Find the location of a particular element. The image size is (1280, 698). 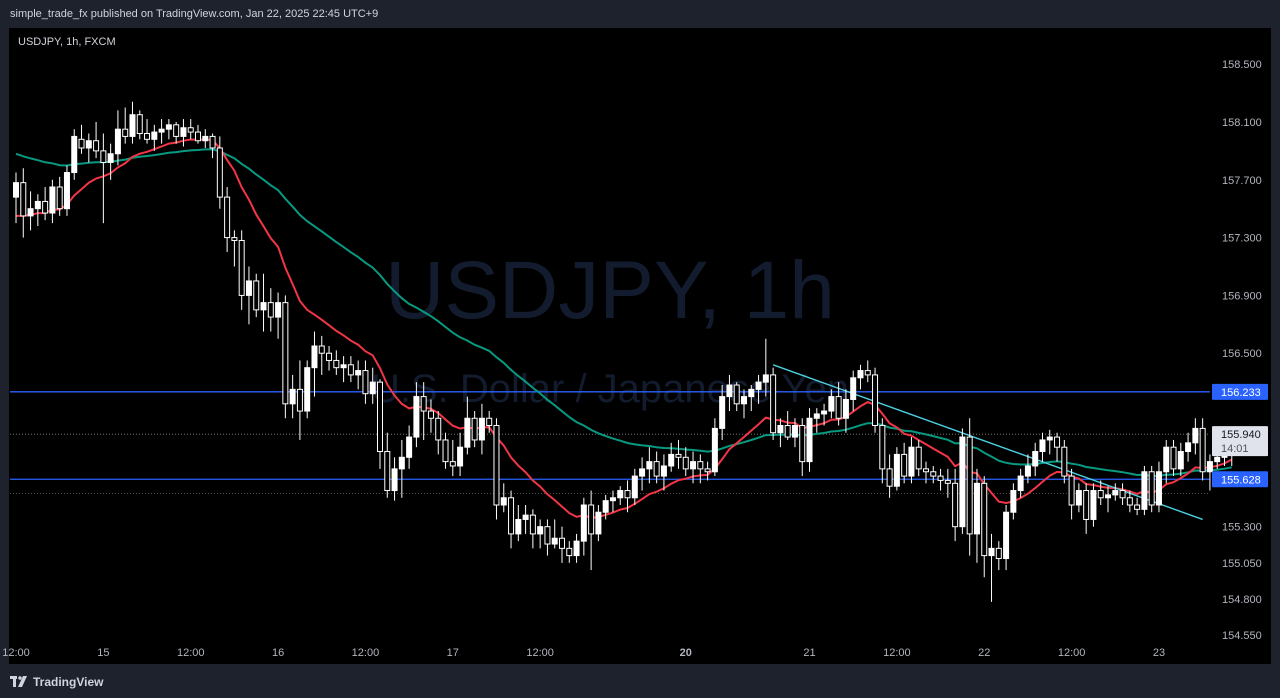

tradingview-logo: TradingView is located at coordinates (56, 682).